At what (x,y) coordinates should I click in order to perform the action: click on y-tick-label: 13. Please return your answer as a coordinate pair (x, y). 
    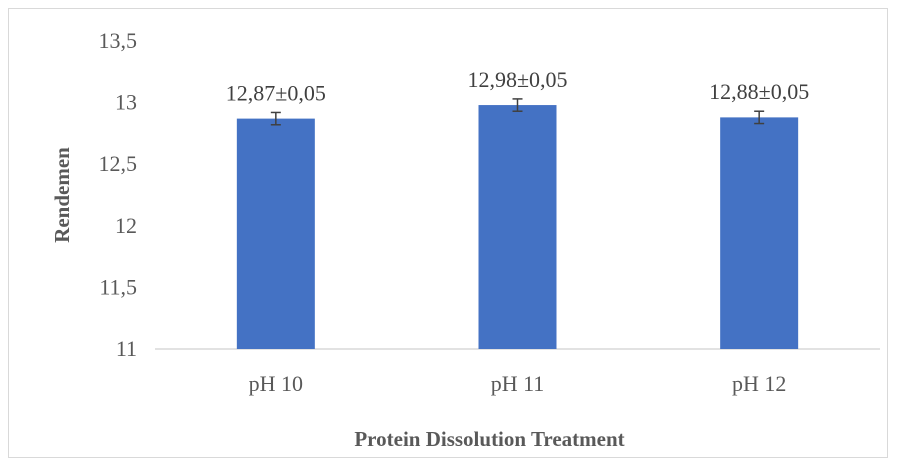
    Looking at the image, I should click on (126, 102).